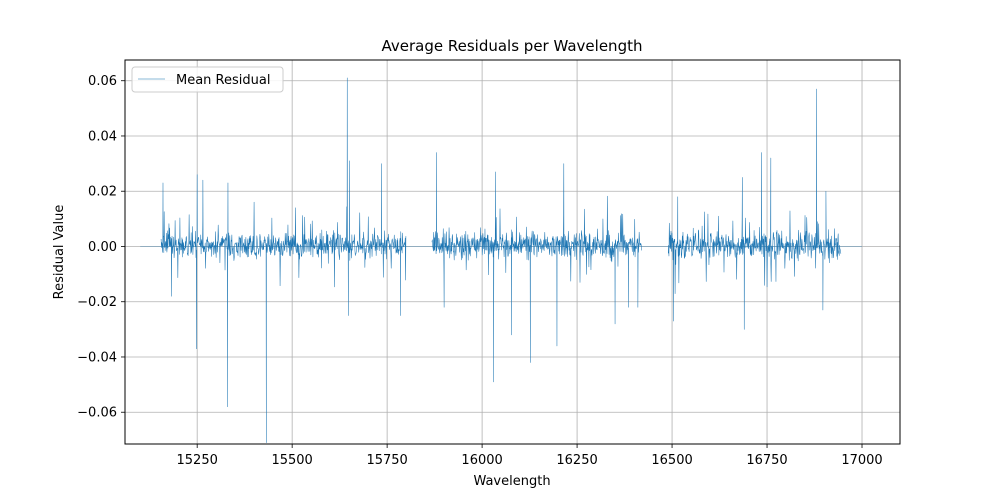 This screenshot has height=500, width=1000. I want to click on y-axis-label: Residual Value, so click(59, 252).